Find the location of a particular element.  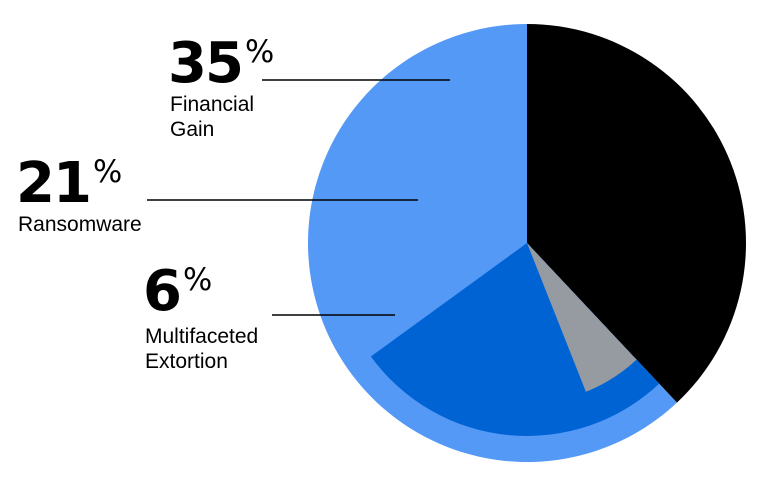

slice-name-label-2-line-1: Extortion is located at coordinates (186, 361).